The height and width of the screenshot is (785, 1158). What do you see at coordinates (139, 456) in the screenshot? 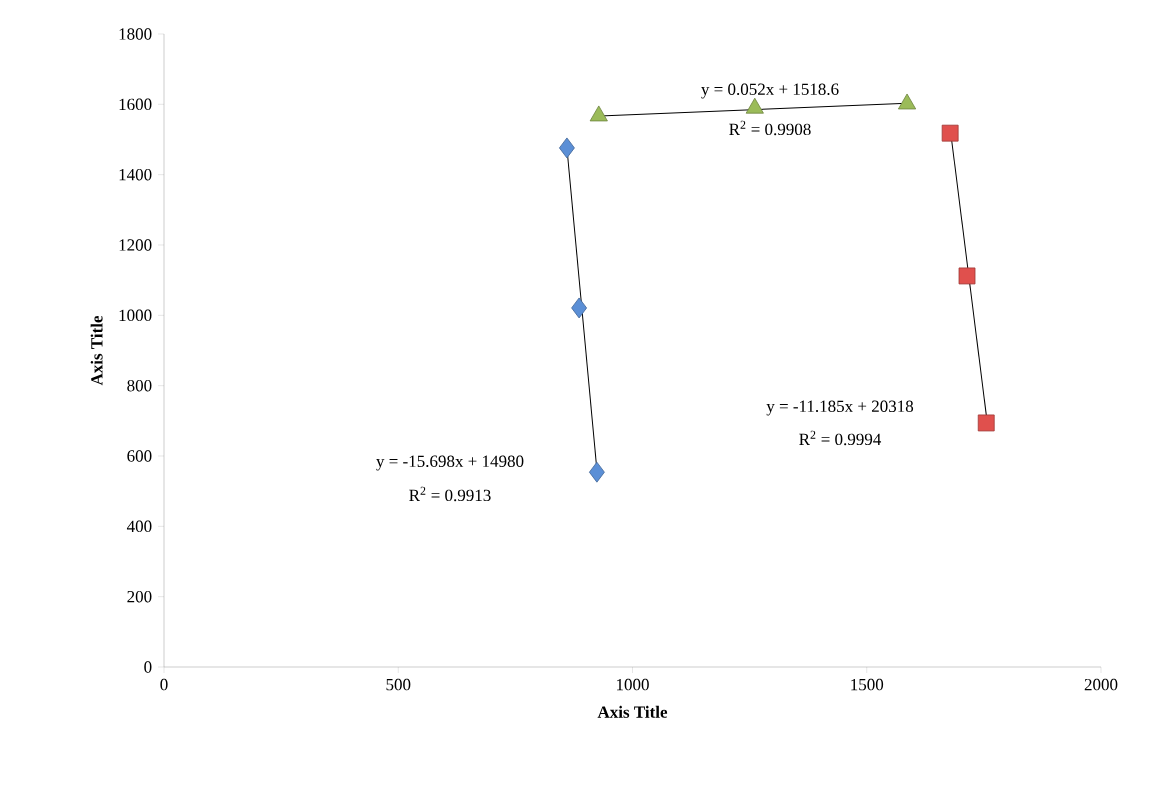
I see `y-tick-label: 600` at bounding box center [139, 456].